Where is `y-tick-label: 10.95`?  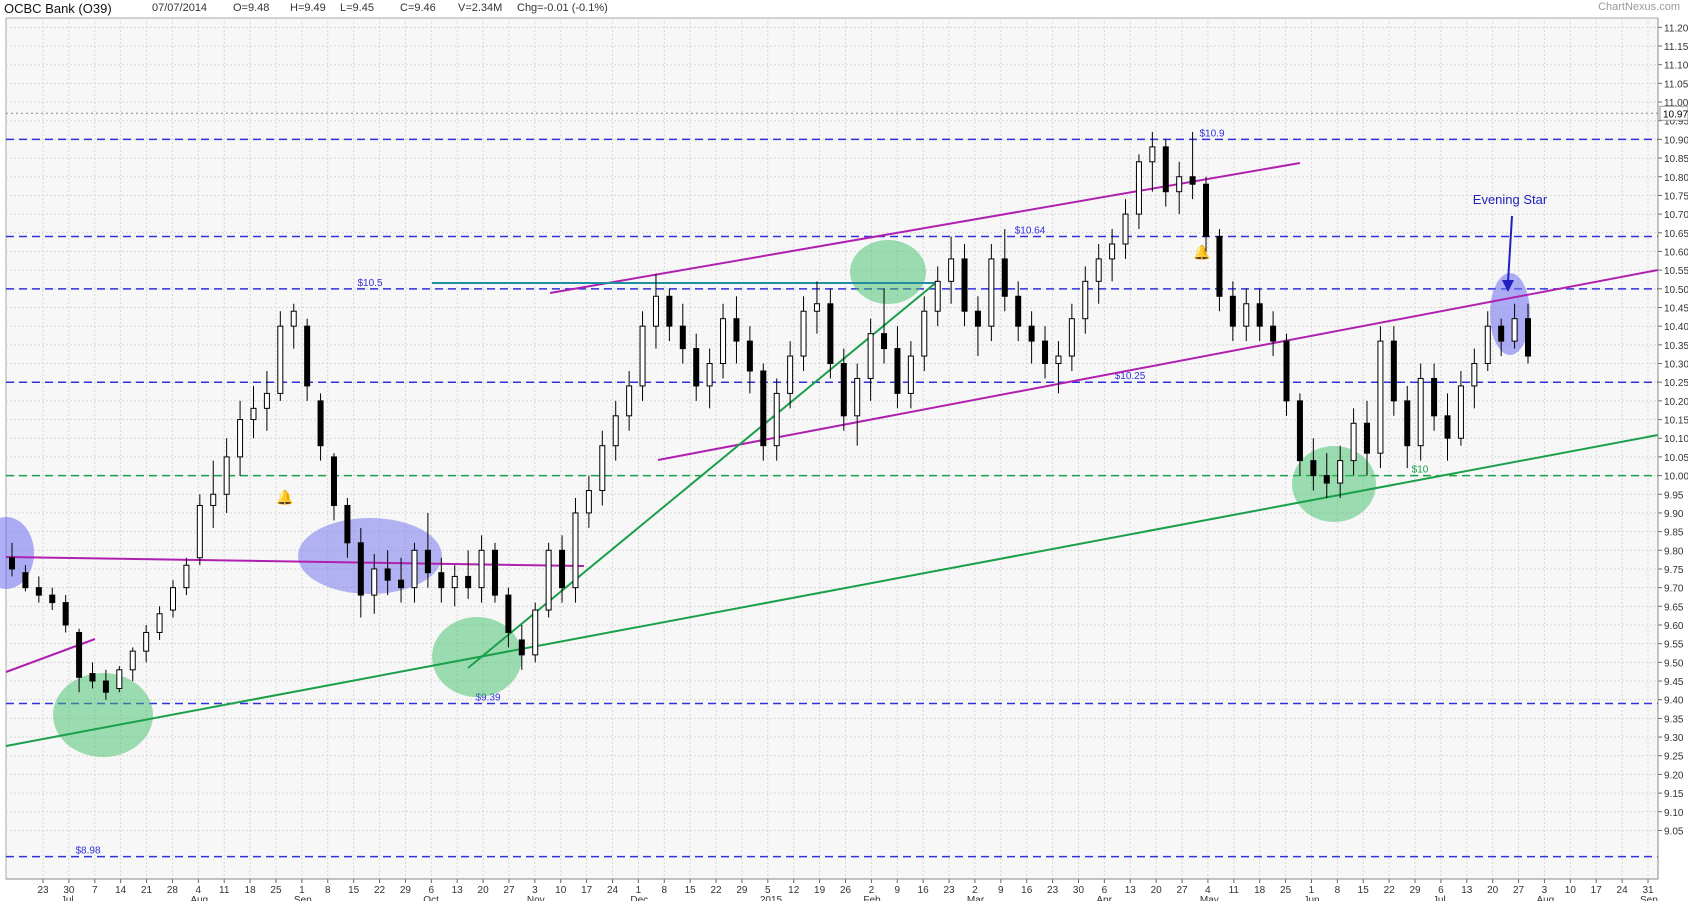
y-tick-label: 10.95 is located at coordinates (1676, 122).